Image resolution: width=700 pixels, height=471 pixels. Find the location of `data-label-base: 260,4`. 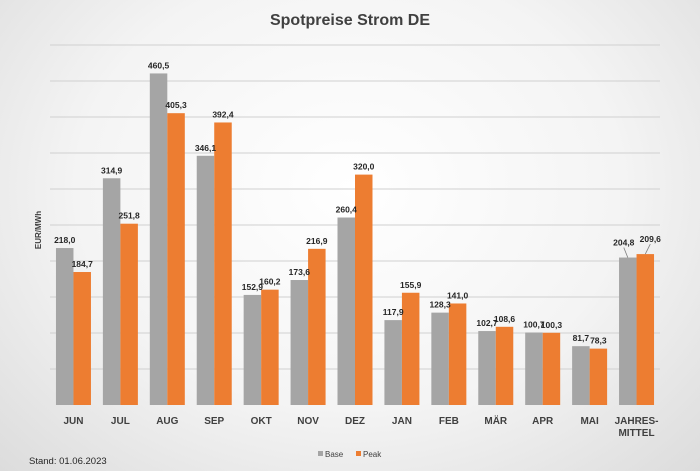

data-label-base: 260,4 is located at coordinates (347, 210).